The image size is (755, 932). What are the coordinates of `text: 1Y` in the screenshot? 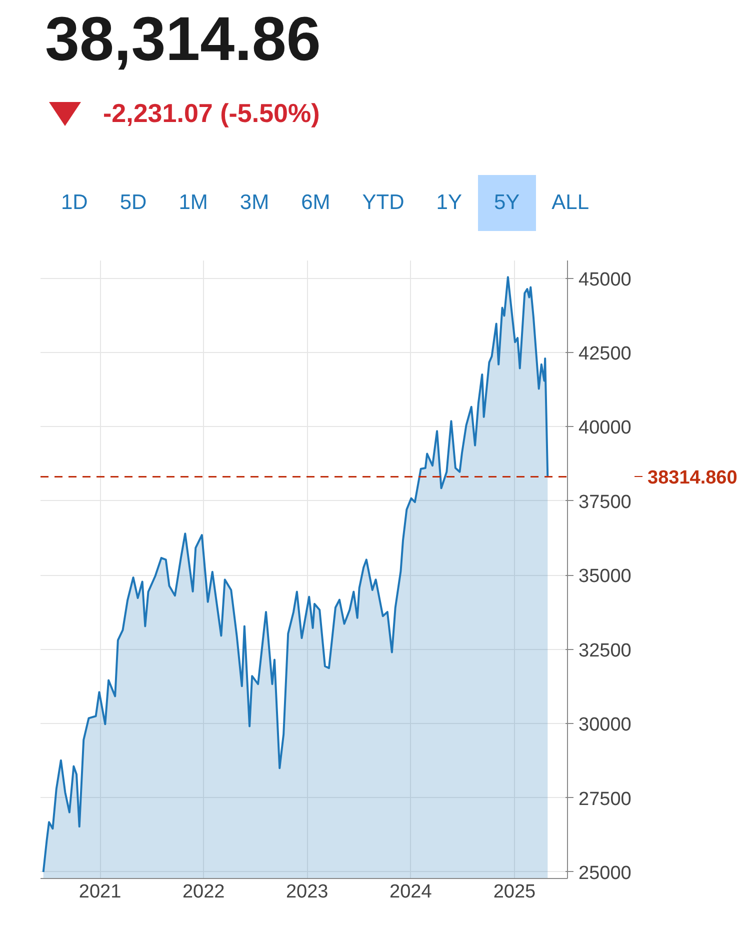 It's located at (449, 203).